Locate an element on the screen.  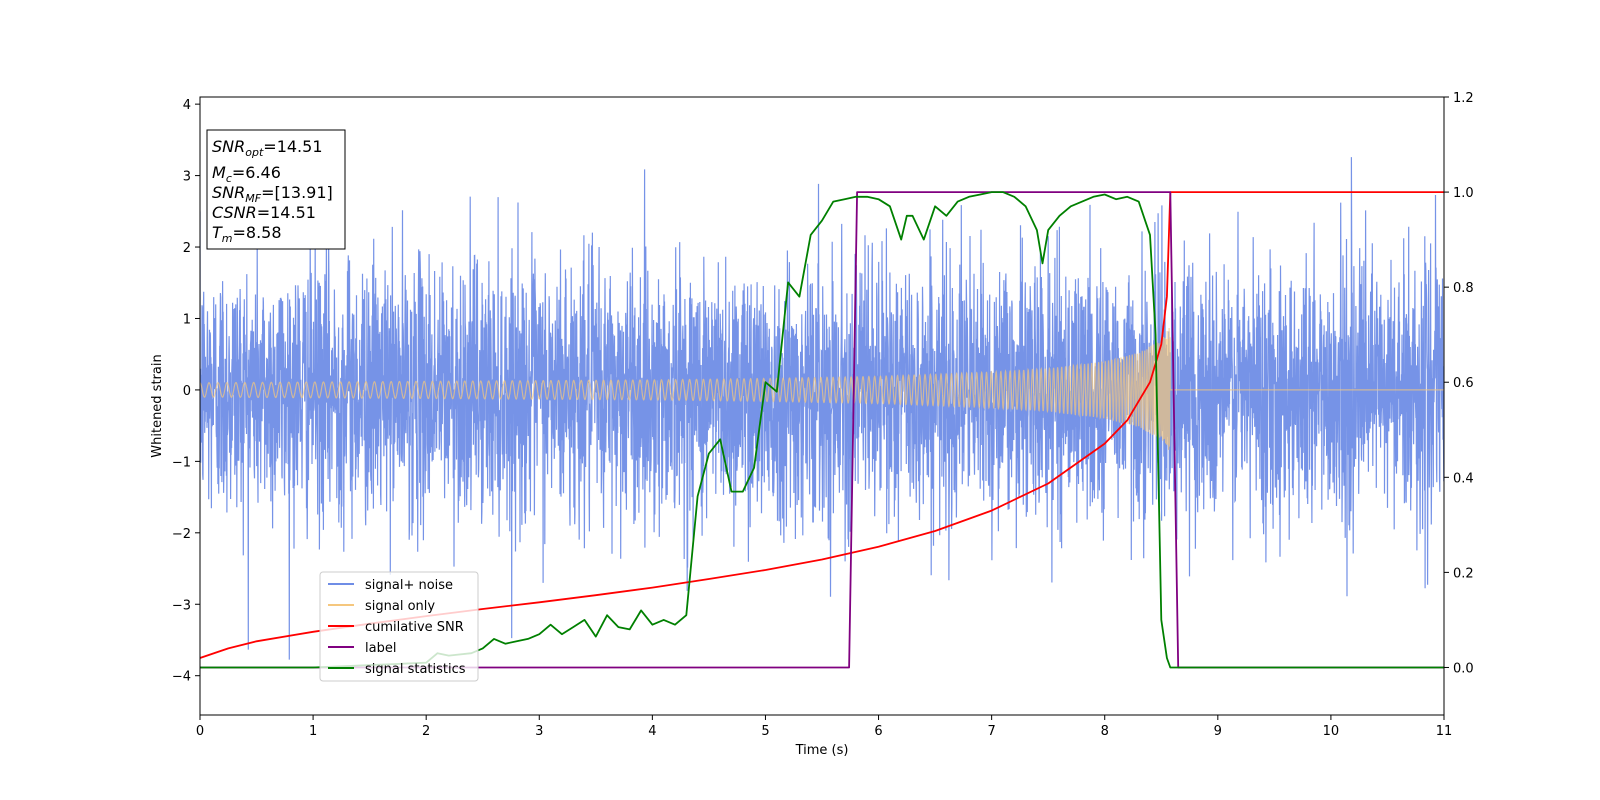
x-tick-label: 1 is located at coordinates (313, 731).